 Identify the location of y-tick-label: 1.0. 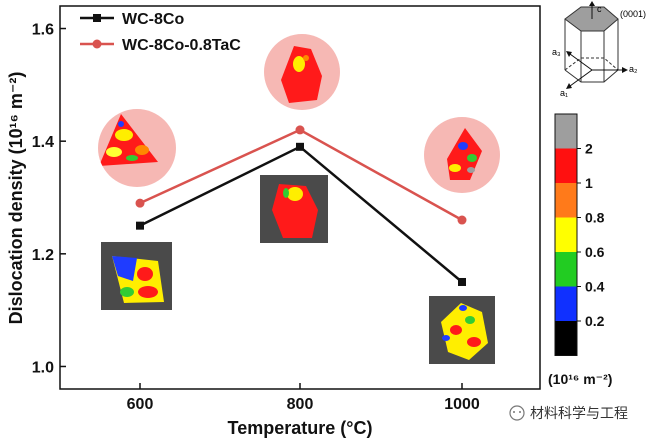
(43, 367).